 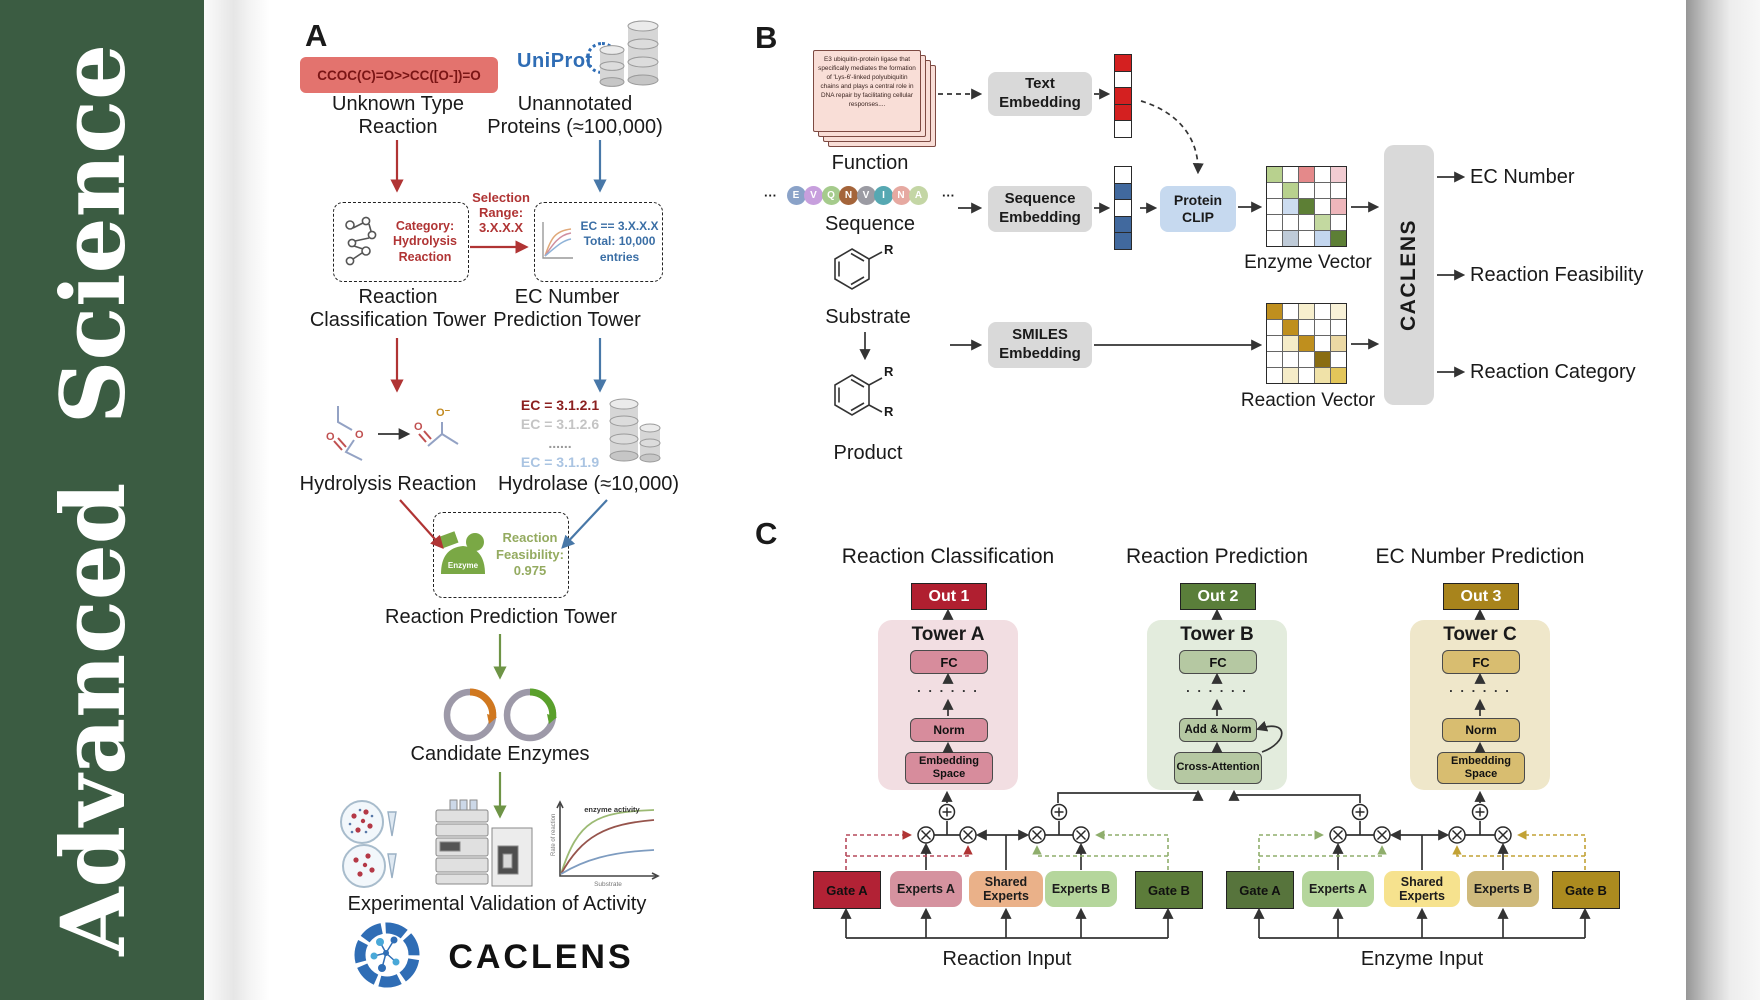 I want to click on gate-a-reaction: Gate A, so click(x=847, y=890).